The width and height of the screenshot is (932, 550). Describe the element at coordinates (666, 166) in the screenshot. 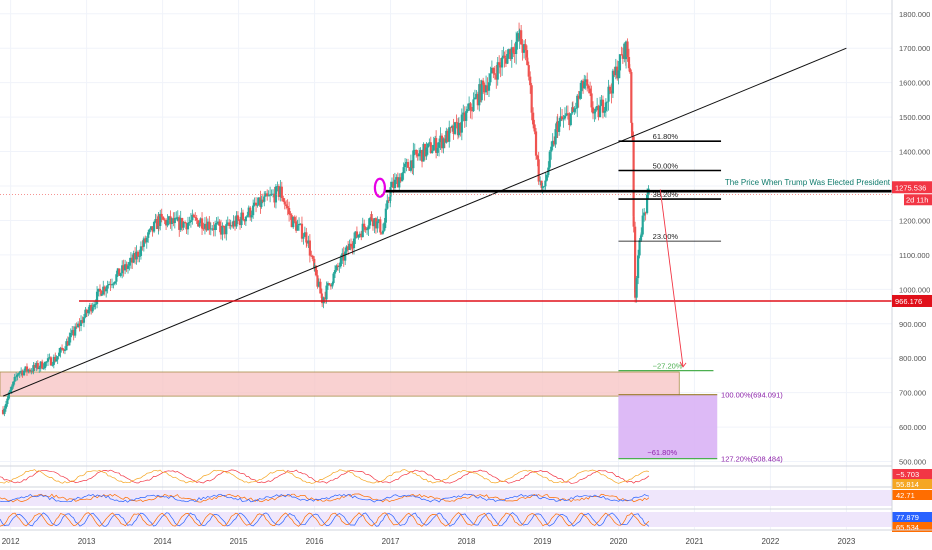

I see `fib-level-label: 50.00%` at that location.